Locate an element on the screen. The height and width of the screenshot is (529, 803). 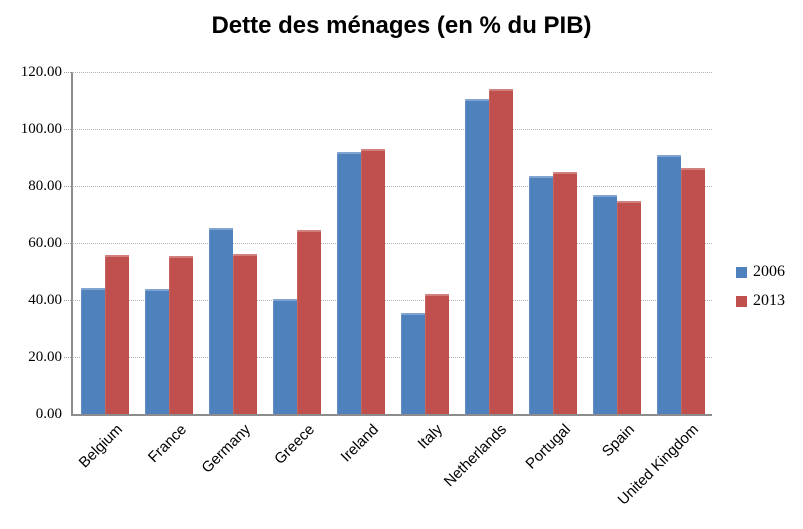
legend-item-2013: 2013 is located at coordinates (760, 301).